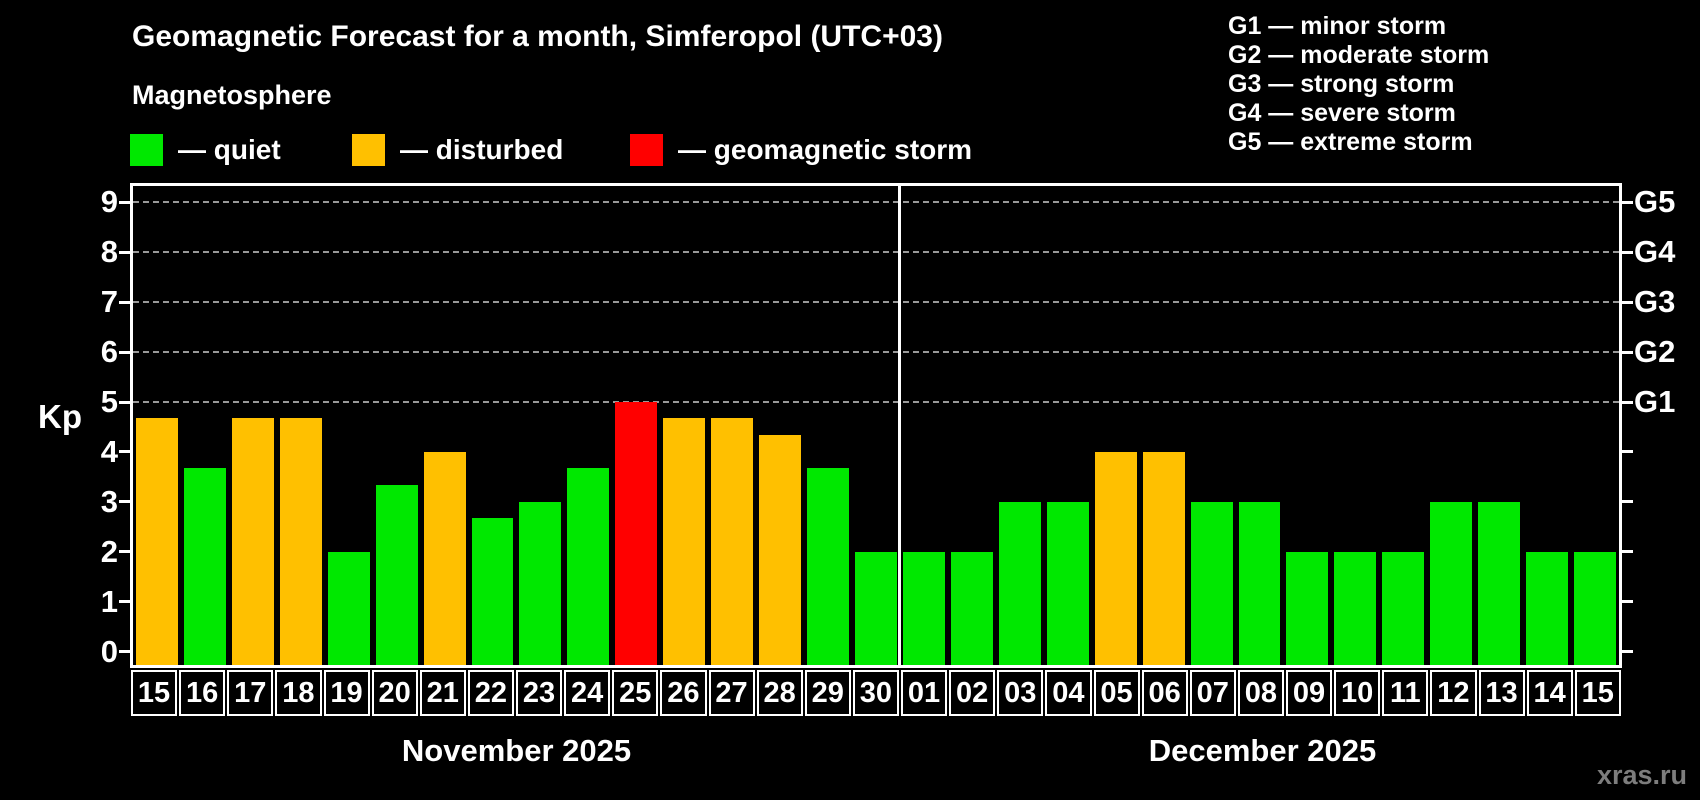 Image resolution: width=1700 pixels, height=800 pixels. Describe the element at coordinates (1350, 142) in the screenshot. I see `g-scale-legend-line: G5 — extreme storm` at that location.